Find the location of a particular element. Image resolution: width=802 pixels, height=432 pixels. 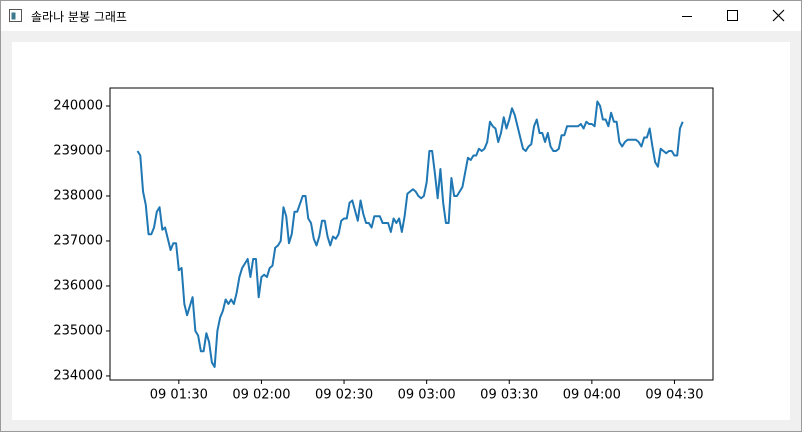

y-tick-label: 235000 is located at coordinates (78, 330).